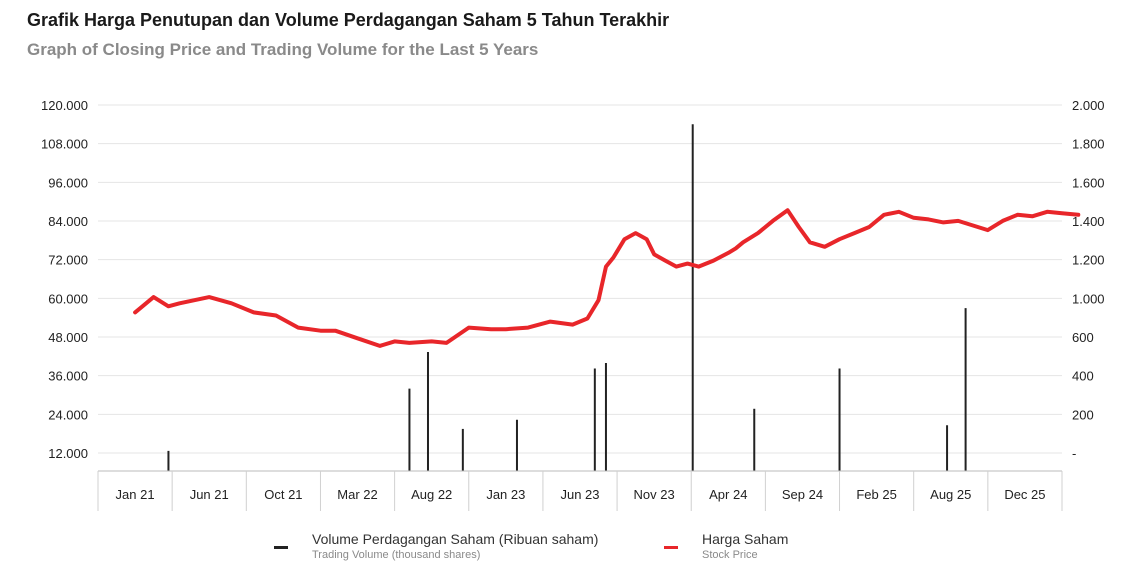  Describe the element at coordinates (357, 494) in the screenshot. I see `x-axis-tick-label: Mar 22` at that location.